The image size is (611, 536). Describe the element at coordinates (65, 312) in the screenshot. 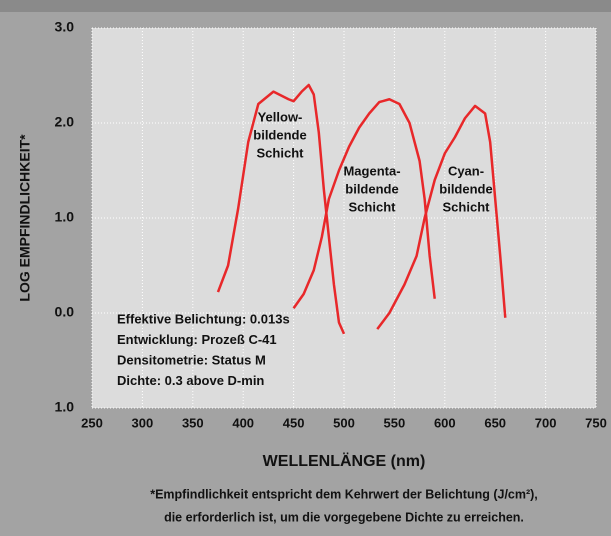

I see `y-tick-label: 0.0` at that location.